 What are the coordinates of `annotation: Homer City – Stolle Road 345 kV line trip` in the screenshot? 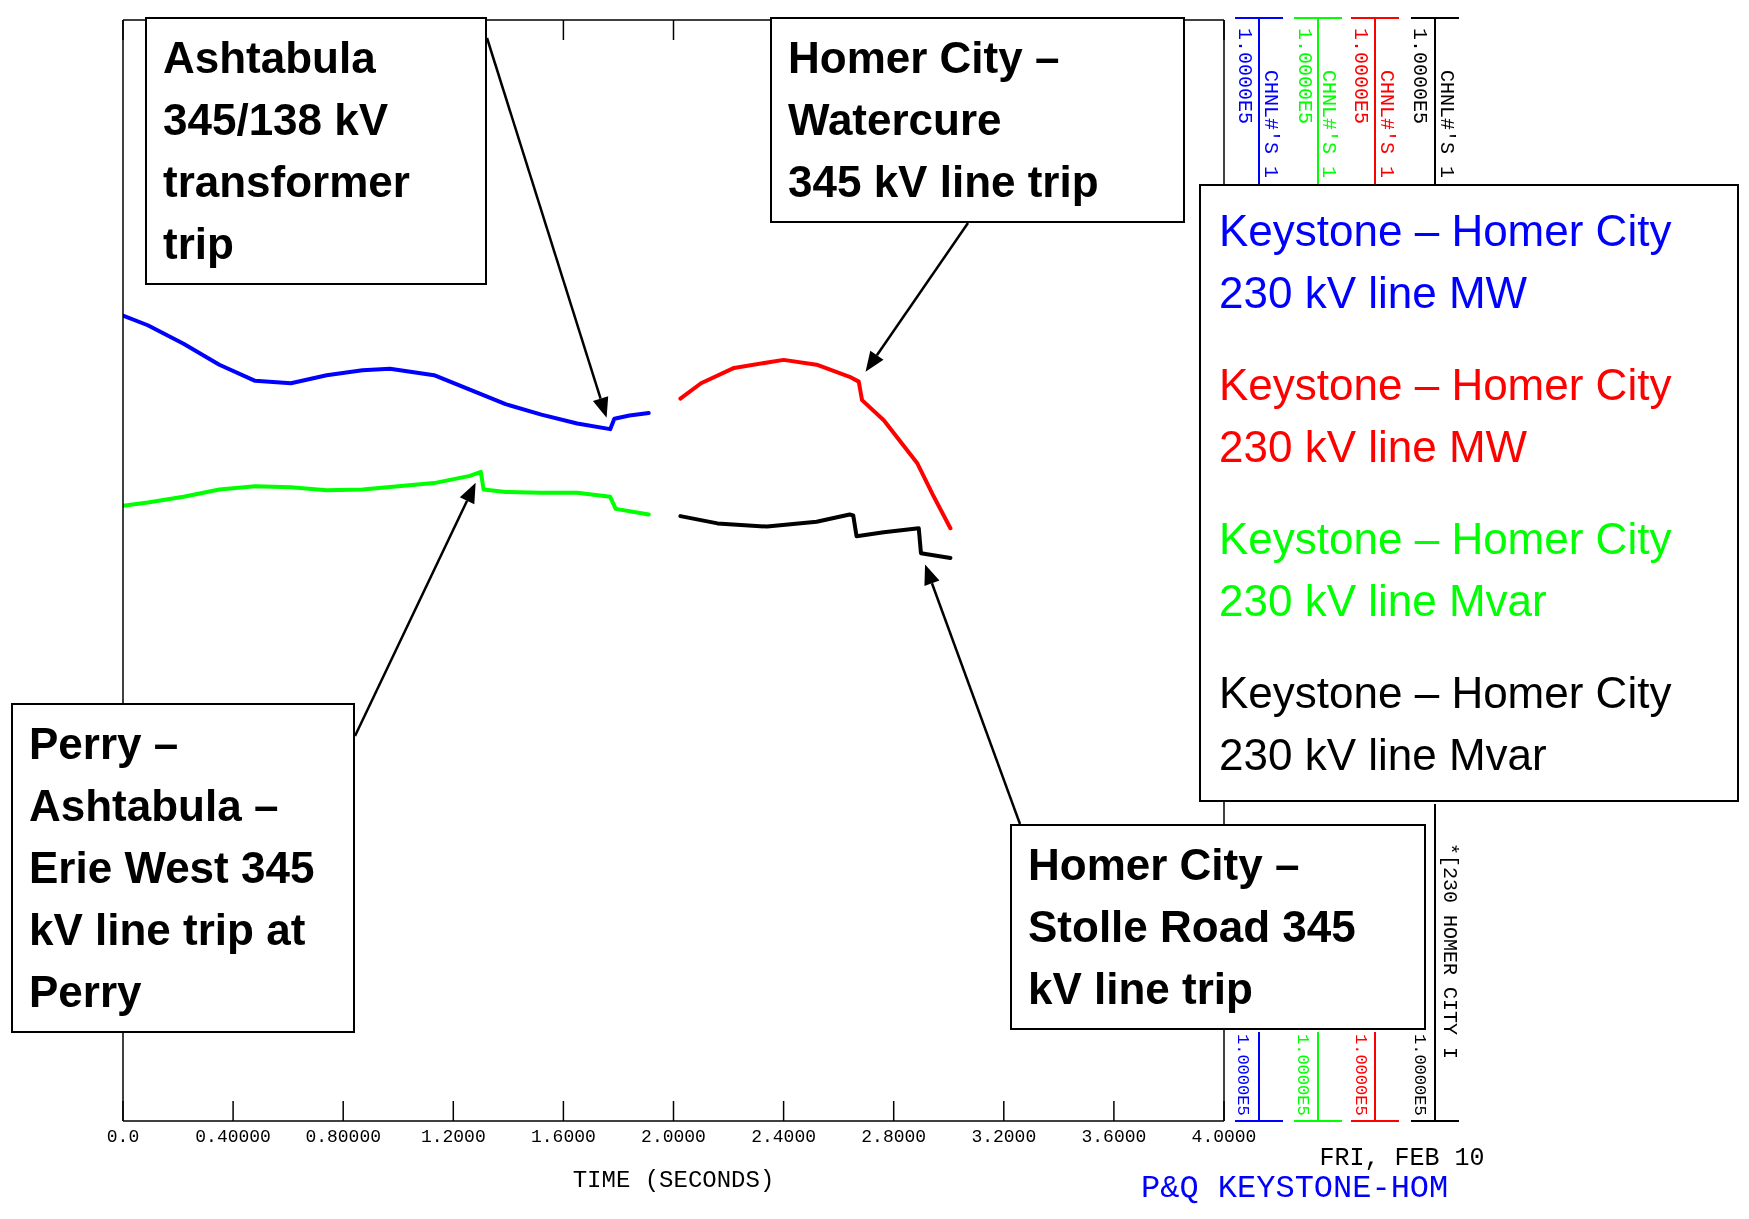 It's located at (1218, 927).